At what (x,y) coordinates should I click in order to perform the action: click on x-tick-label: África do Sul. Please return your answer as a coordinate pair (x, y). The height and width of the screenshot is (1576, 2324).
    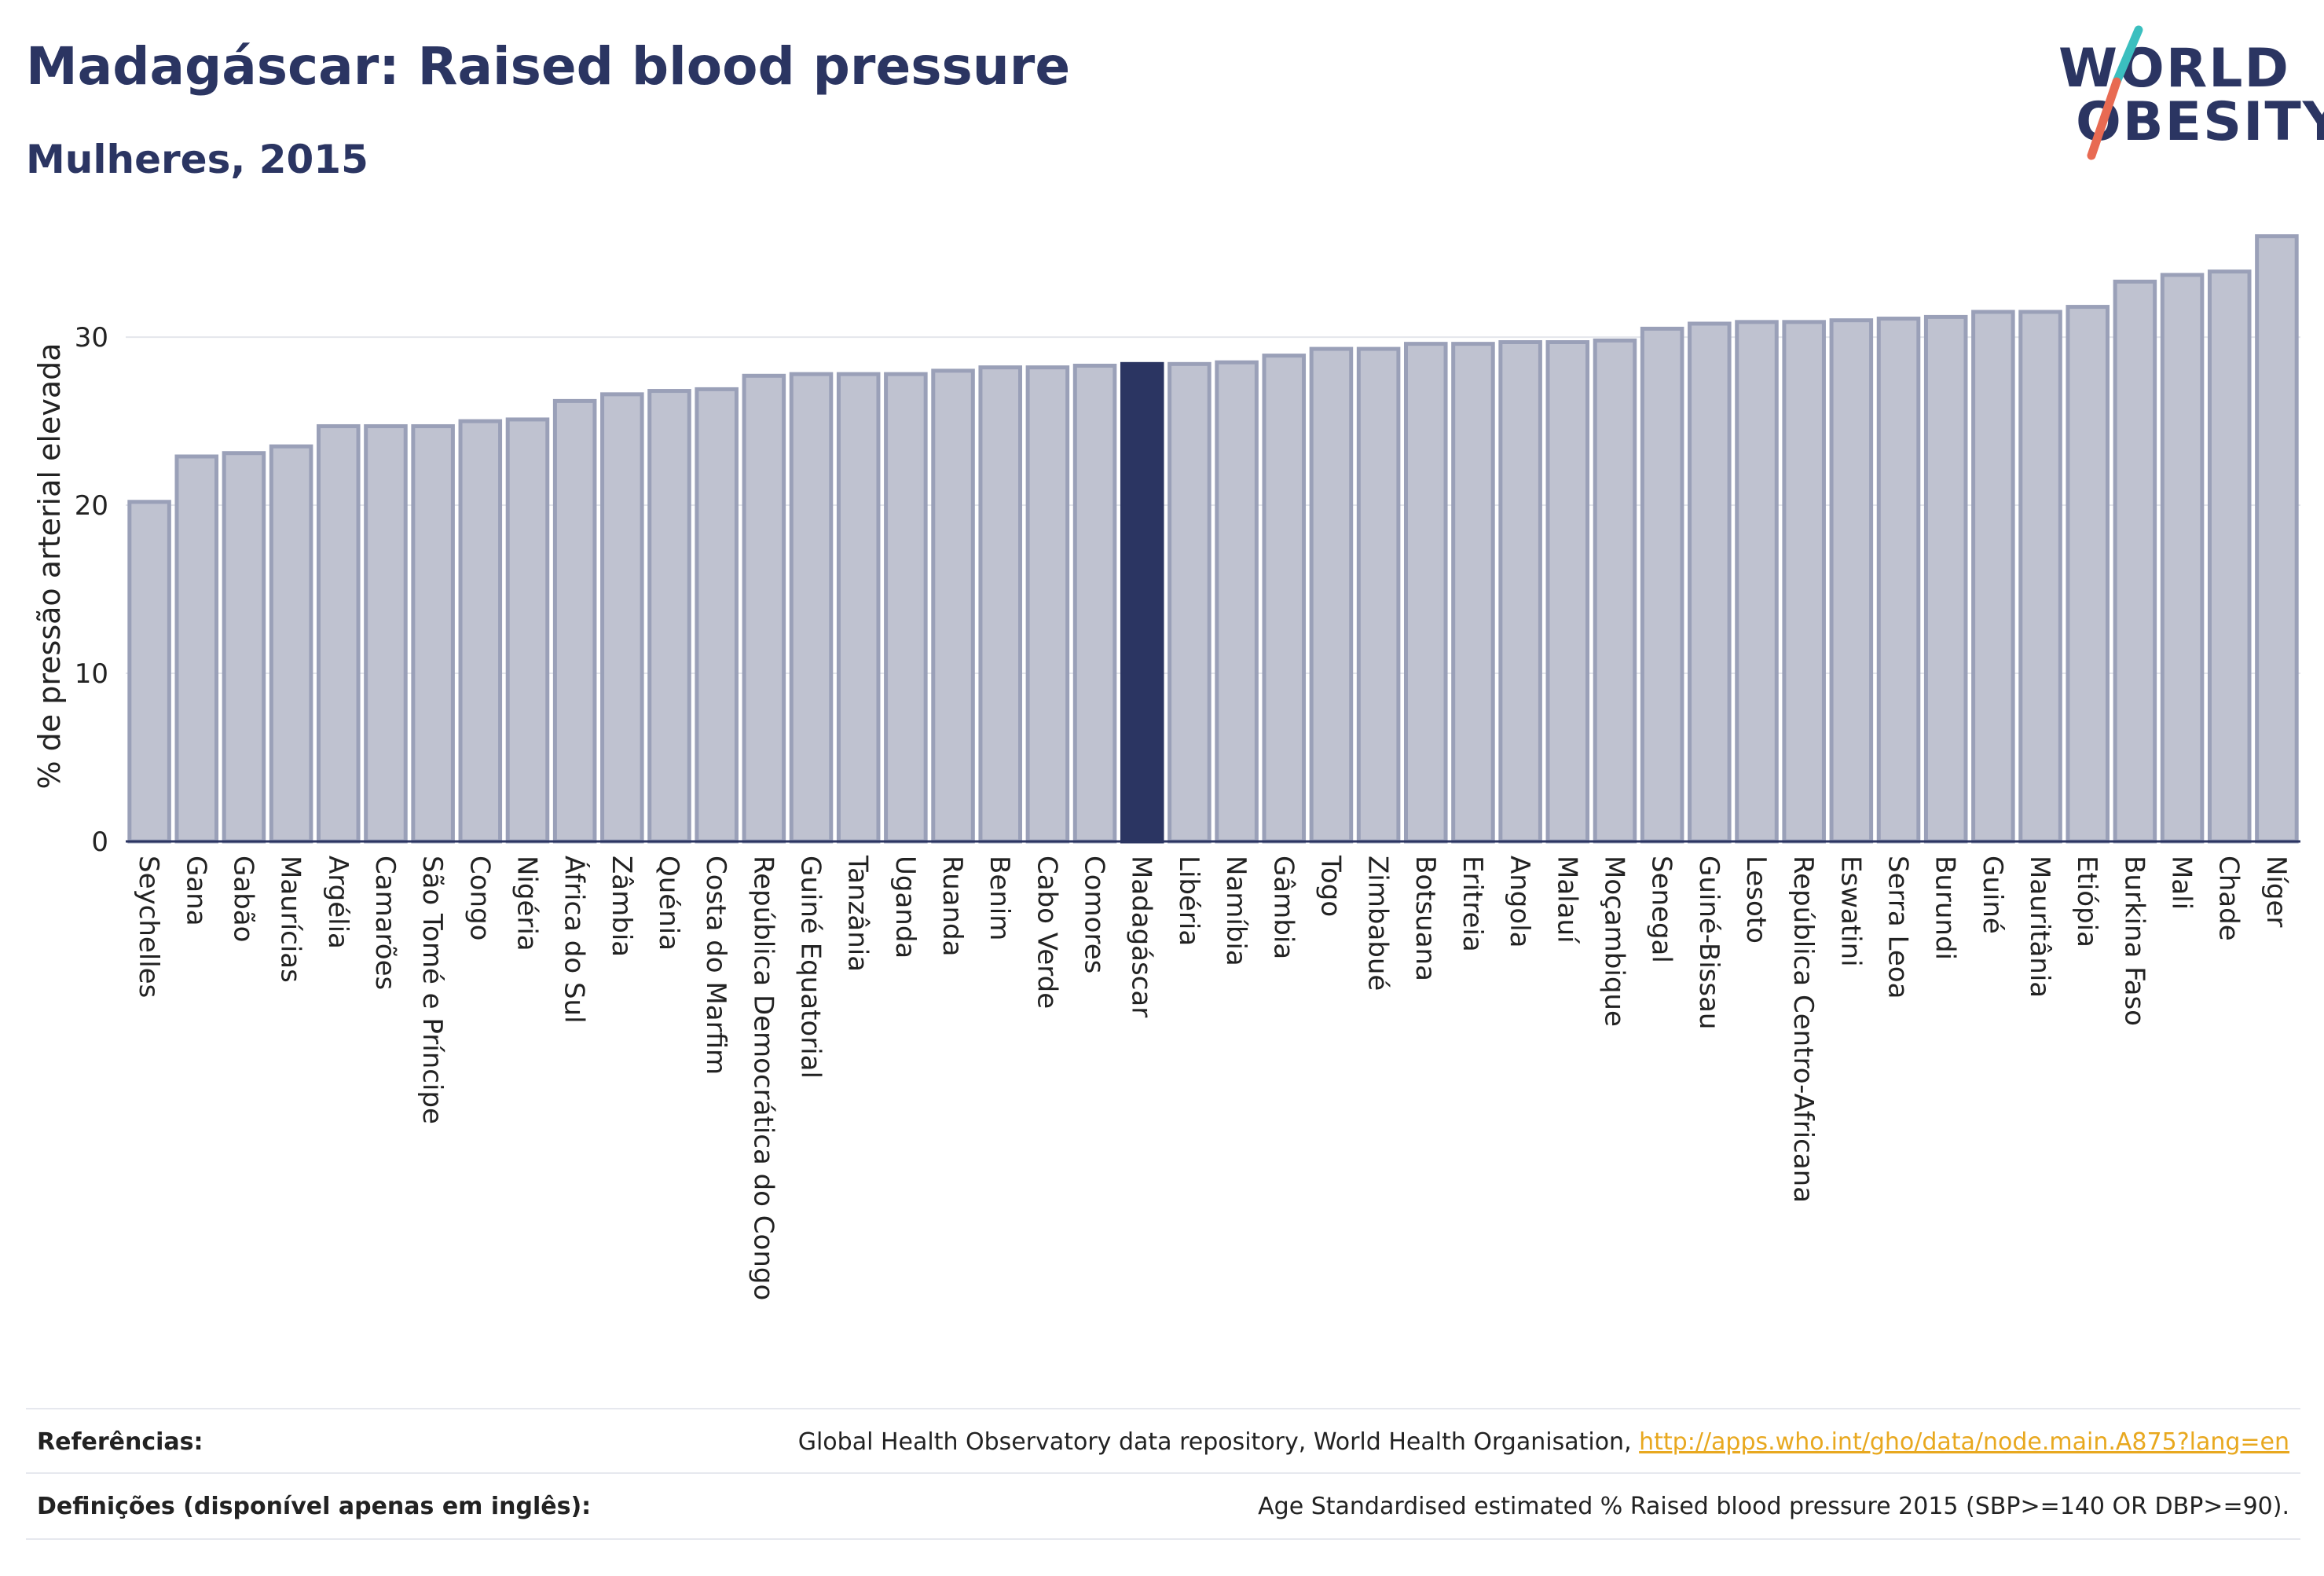
    Looking at the image, I should click on (575, 940).